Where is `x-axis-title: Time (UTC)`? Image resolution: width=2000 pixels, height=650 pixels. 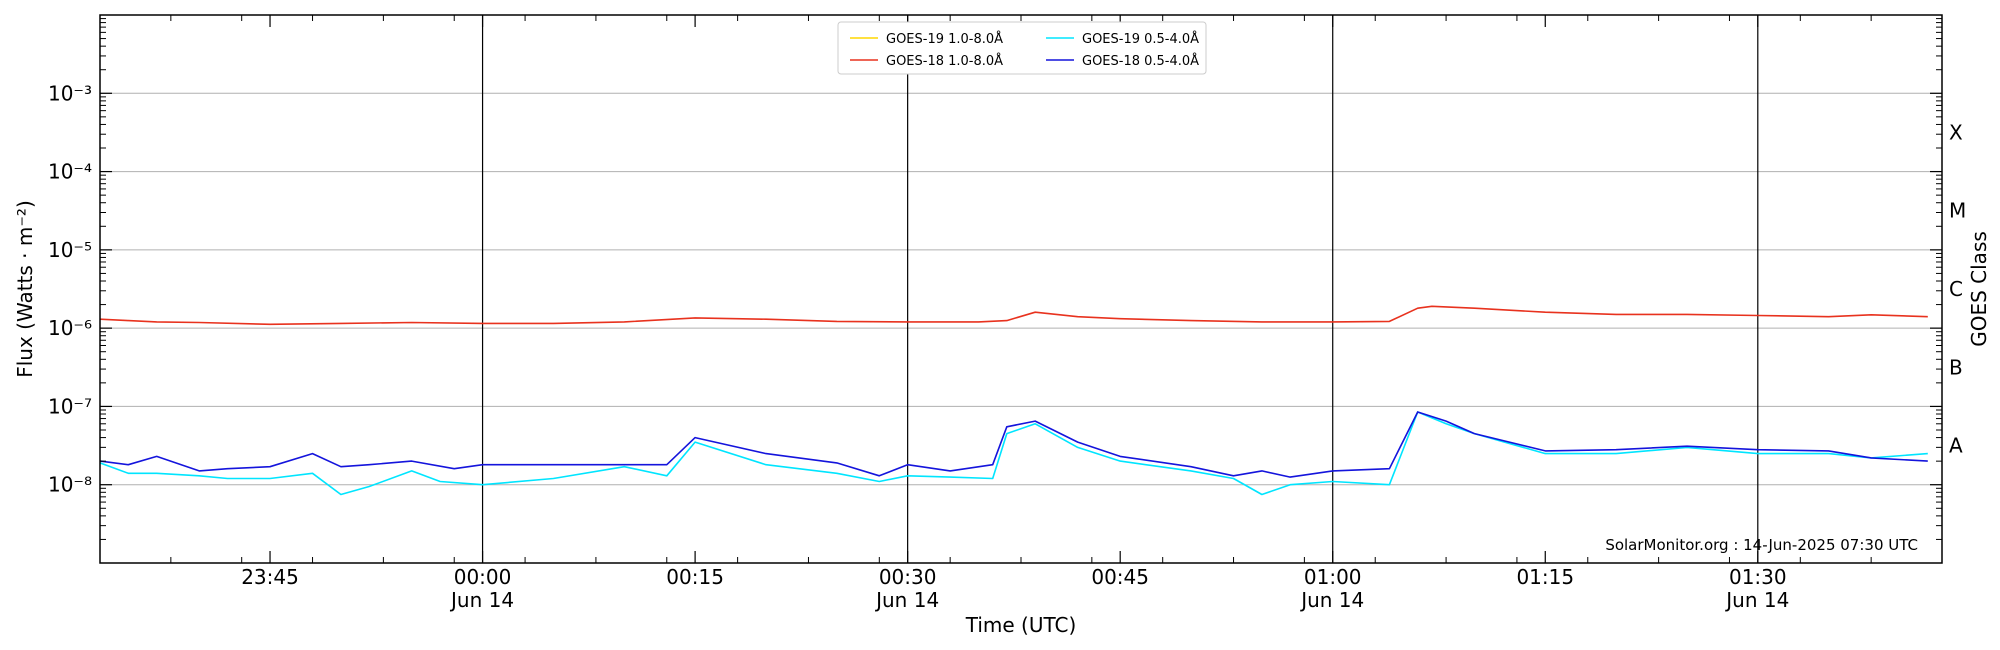
x-axis-title: Time (UTC) is located at coordinates (1021, 625).